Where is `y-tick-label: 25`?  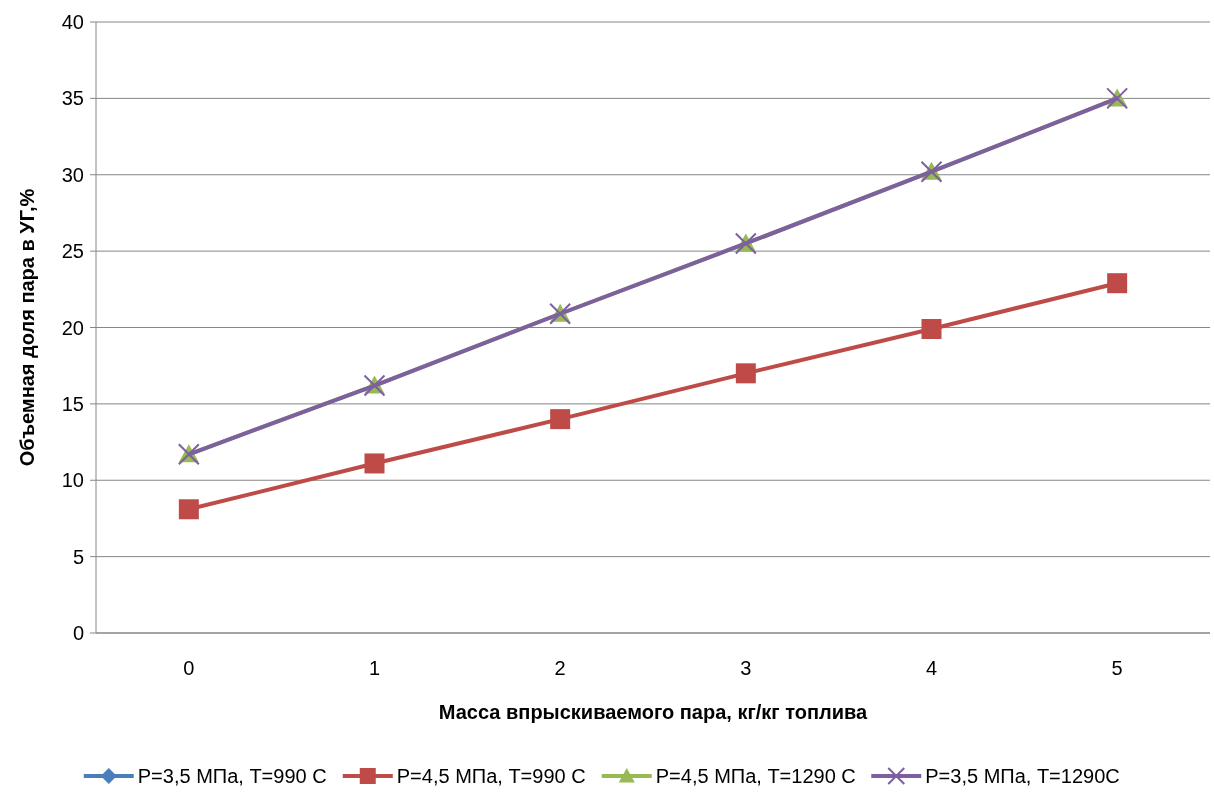
y-tick-label: 25 is located at coordinates (72, 251).